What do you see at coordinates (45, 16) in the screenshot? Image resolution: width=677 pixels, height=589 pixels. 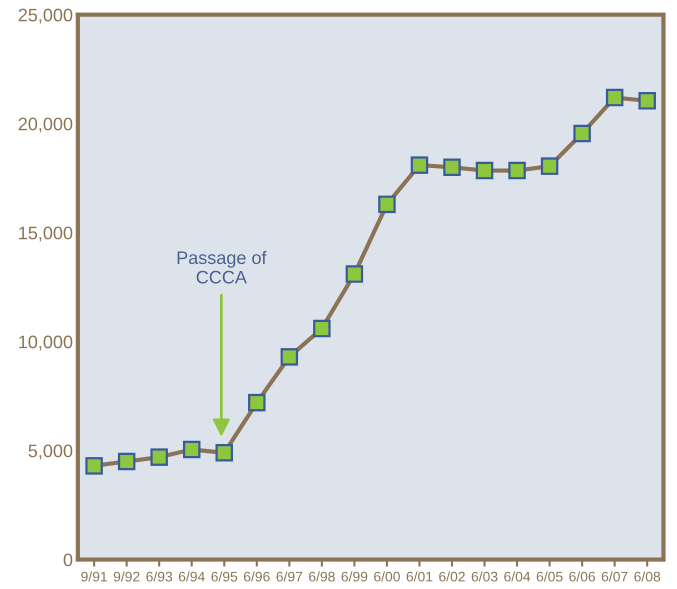 I see `y-tick-label: 25,000` at bounding box center [45, 16].